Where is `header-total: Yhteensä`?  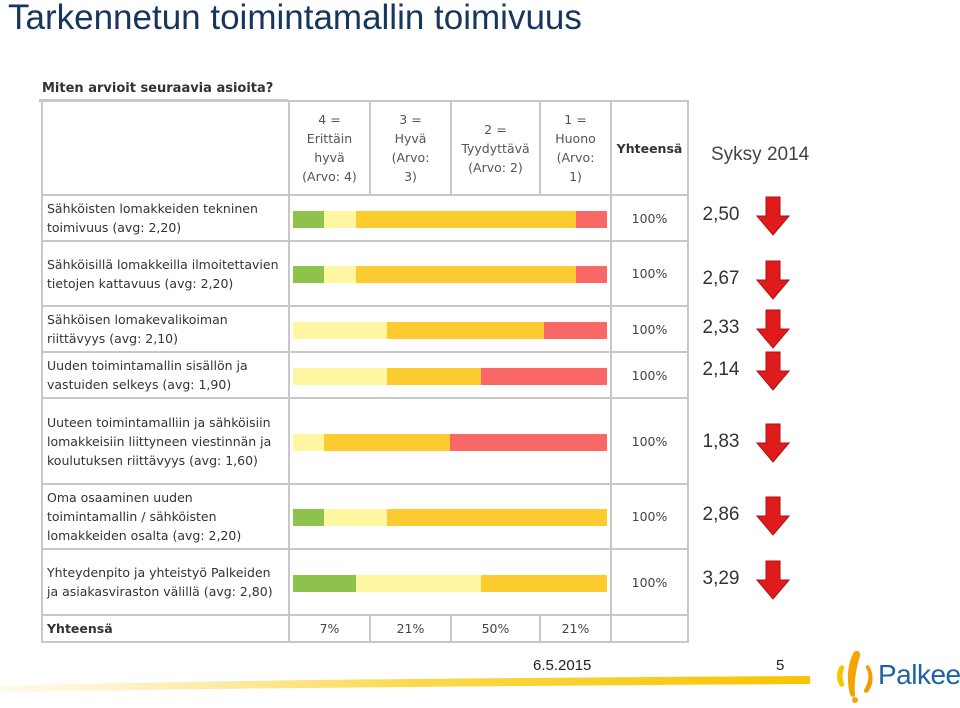
header-total: Yhteensä is located at coordinates (649, 148).